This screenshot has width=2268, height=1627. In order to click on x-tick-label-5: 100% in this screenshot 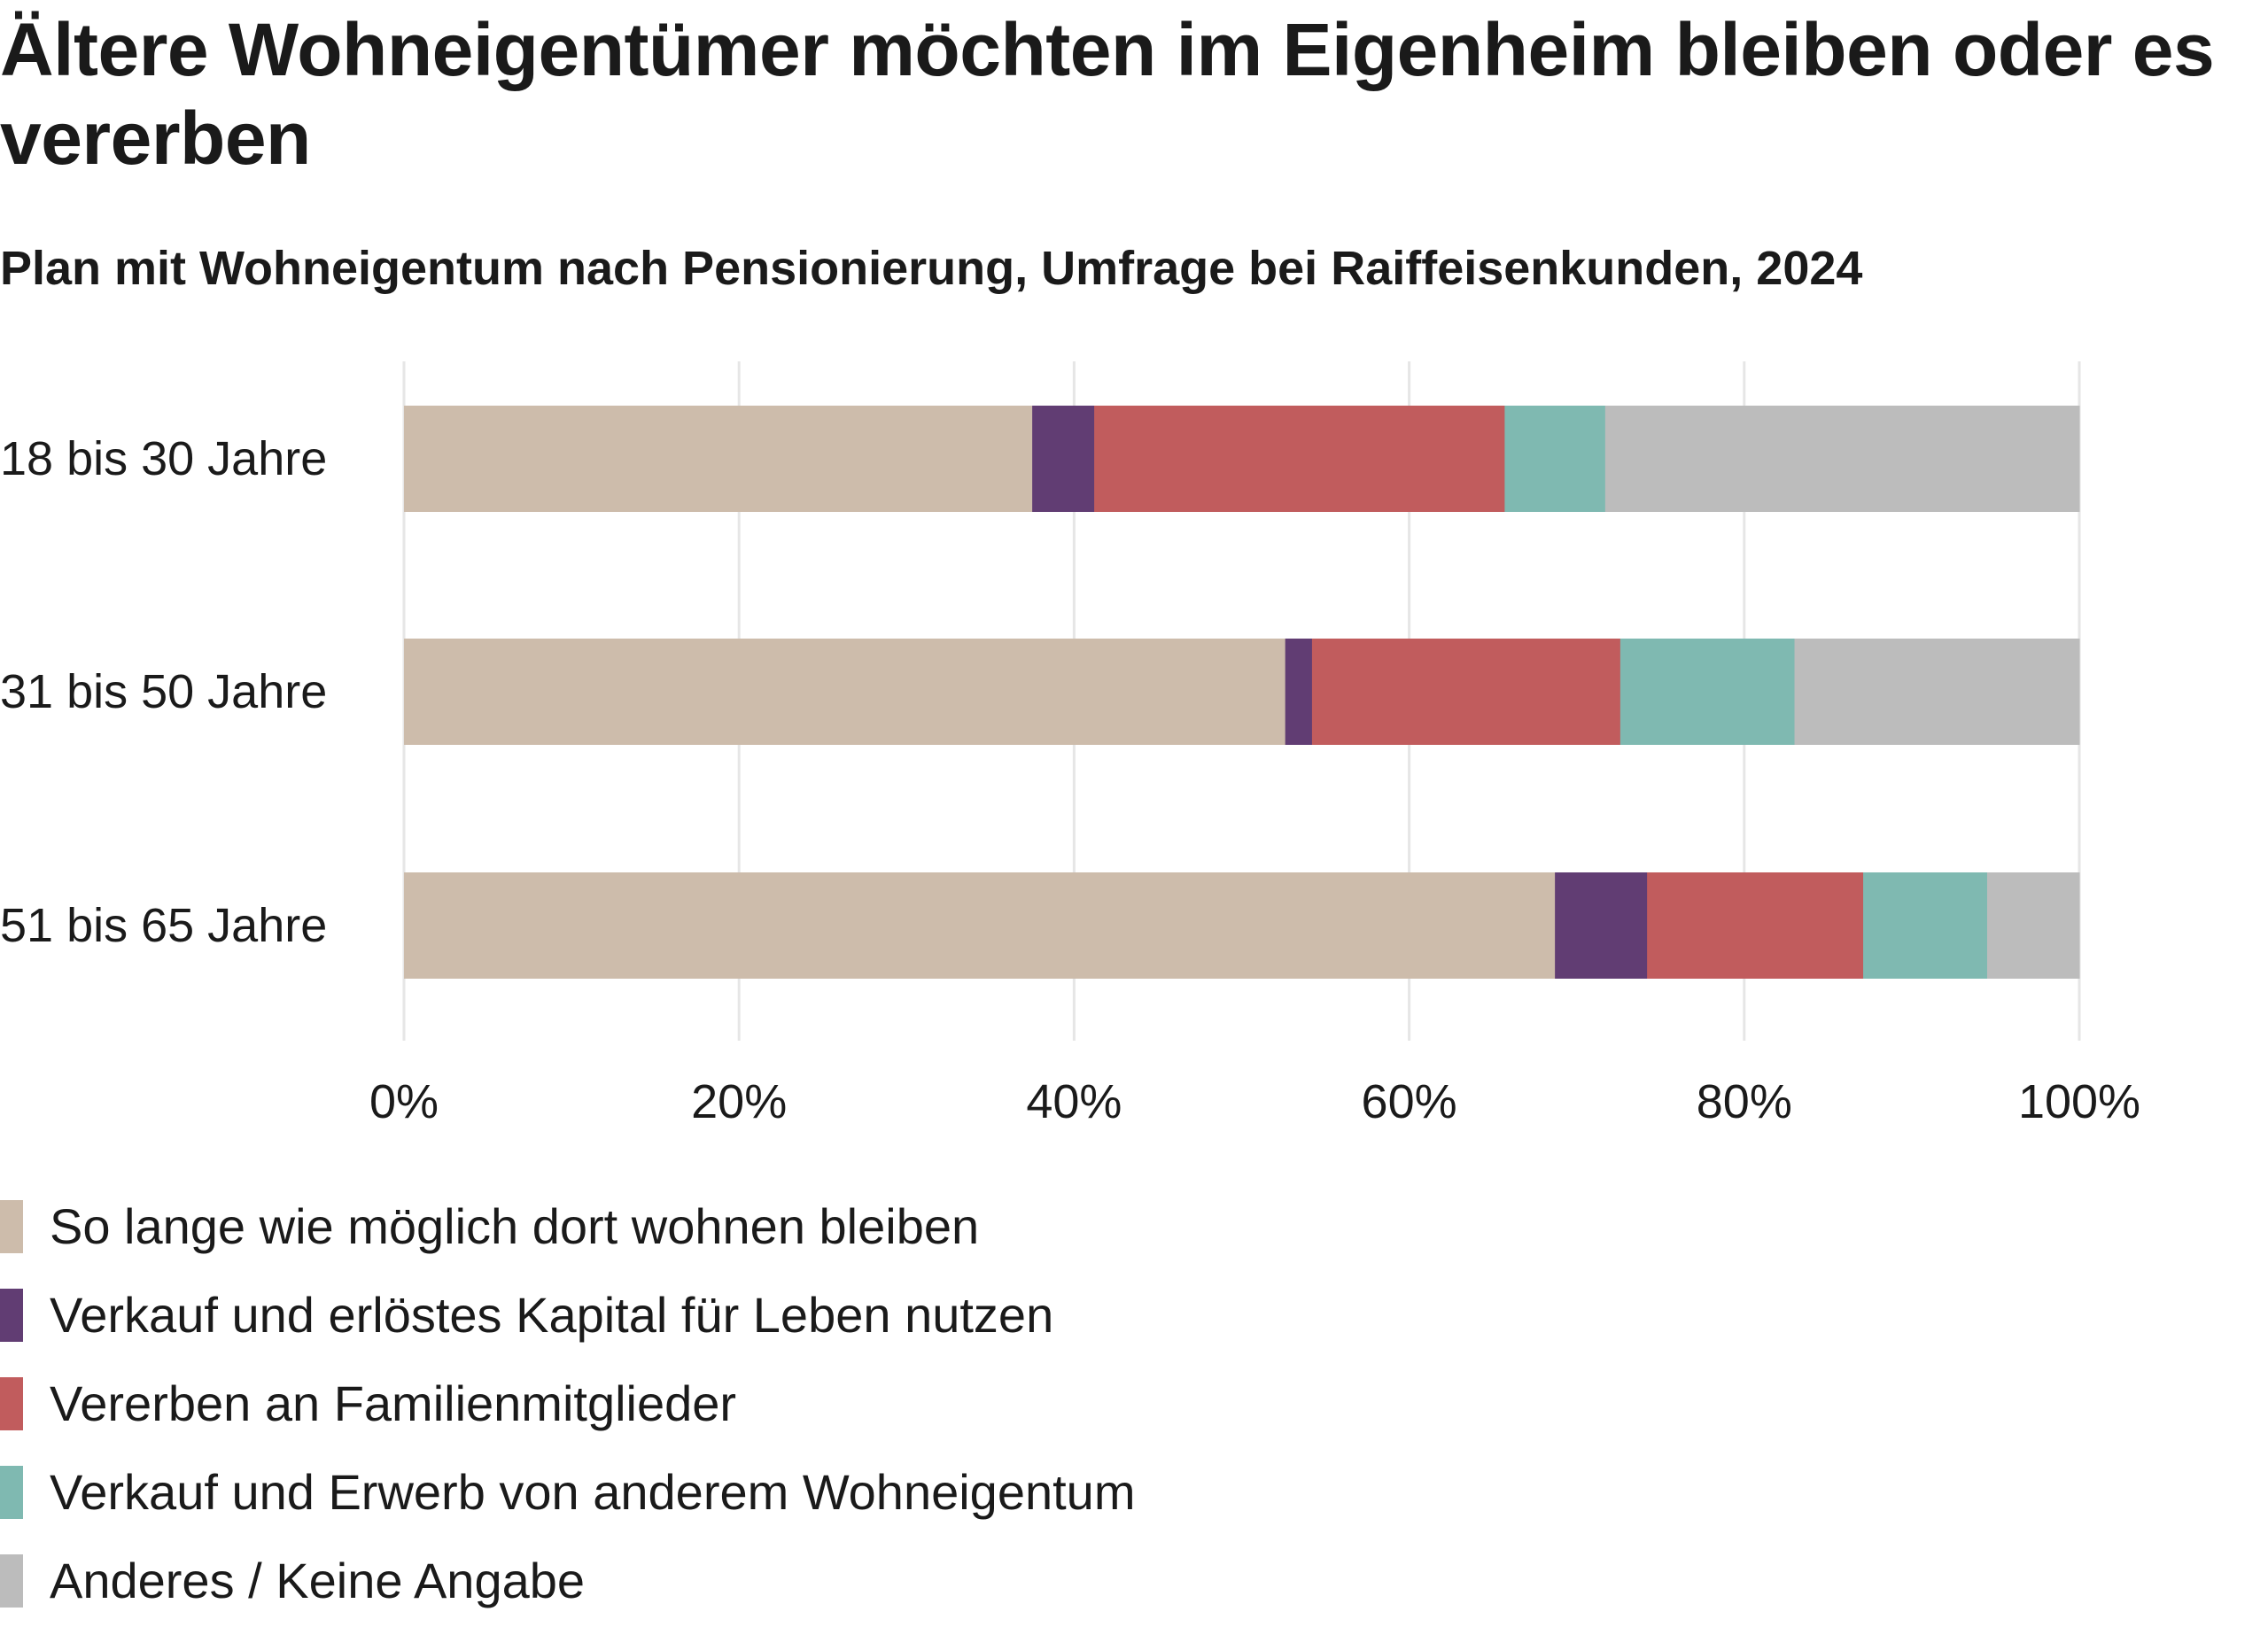, I will do `click(2079, 1101)`.